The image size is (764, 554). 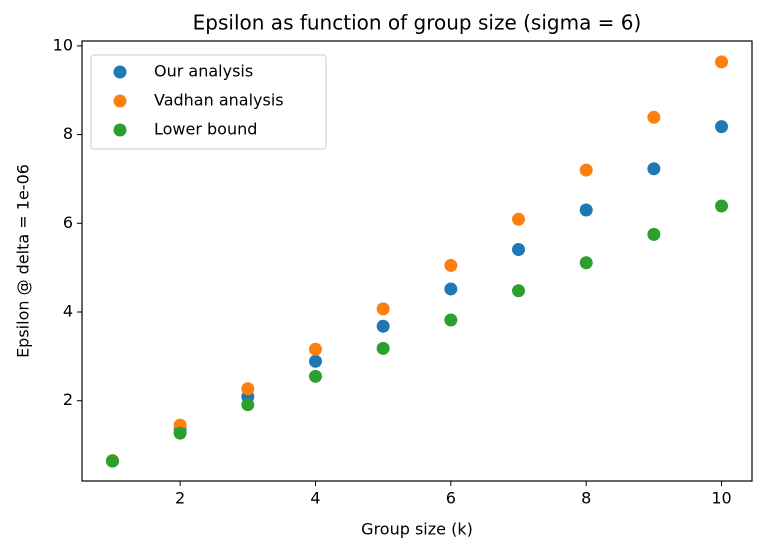 What do you see at coordinates (315, 498) in the screenshot?
I see `x-tick-label: 4` at bounding box center [315, 498].